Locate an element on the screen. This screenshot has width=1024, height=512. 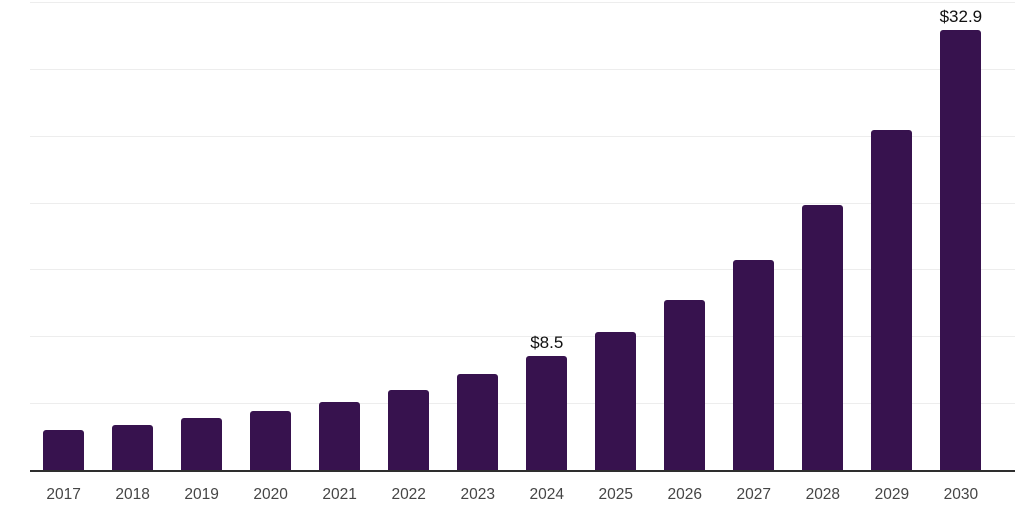
bar-2026 is located at coordinates (685, 385).